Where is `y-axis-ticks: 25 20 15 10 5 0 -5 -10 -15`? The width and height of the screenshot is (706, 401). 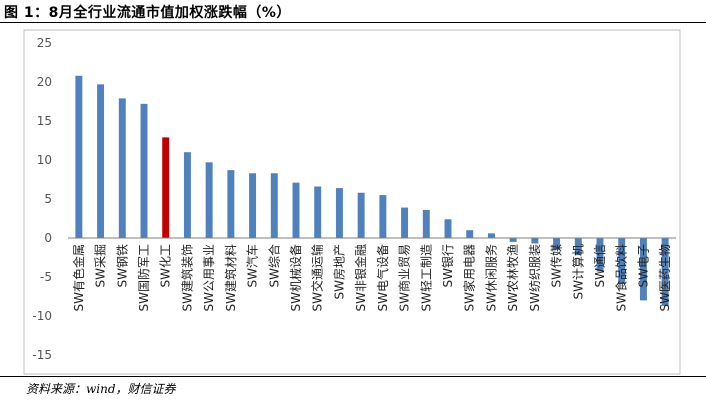 y-axis-ticks: 25 20 15 10 5 0 -5 -10 -15 is located at coordinates (42, 199).